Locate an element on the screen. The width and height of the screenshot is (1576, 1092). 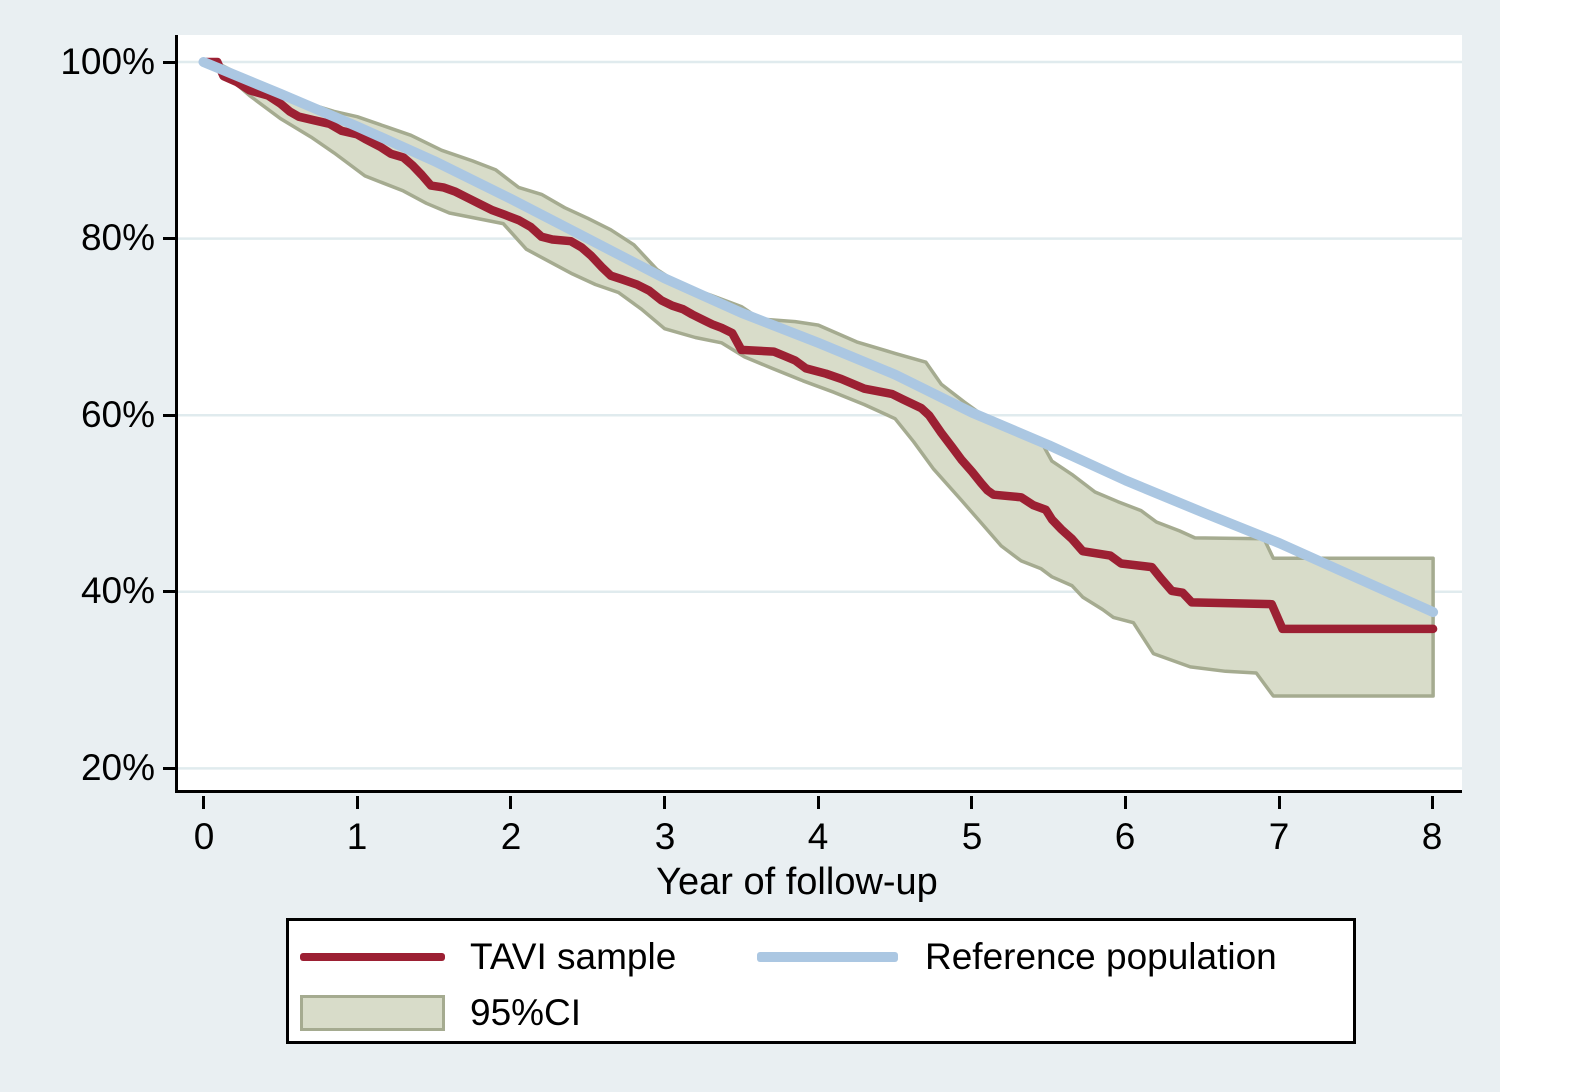
y-tick-label-60: 60% is located at coordinates (117, 414).